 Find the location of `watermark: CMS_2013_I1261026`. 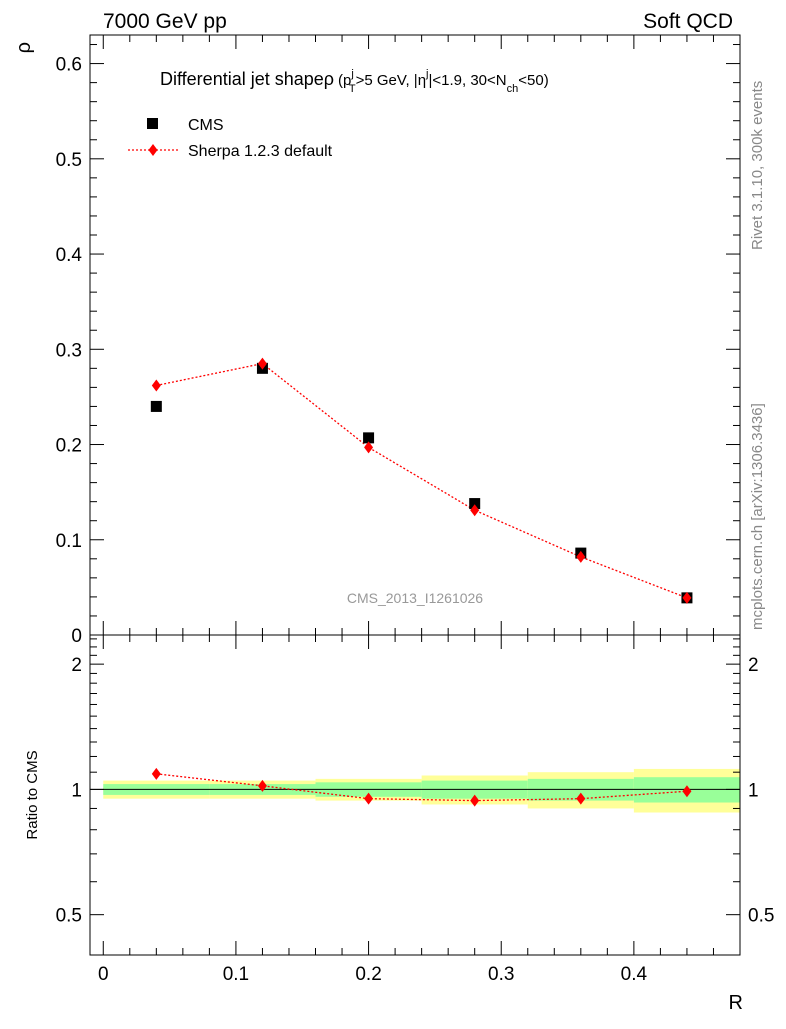

watermark: CMS_2013_I1261026 is located at coordinates (415, 598).